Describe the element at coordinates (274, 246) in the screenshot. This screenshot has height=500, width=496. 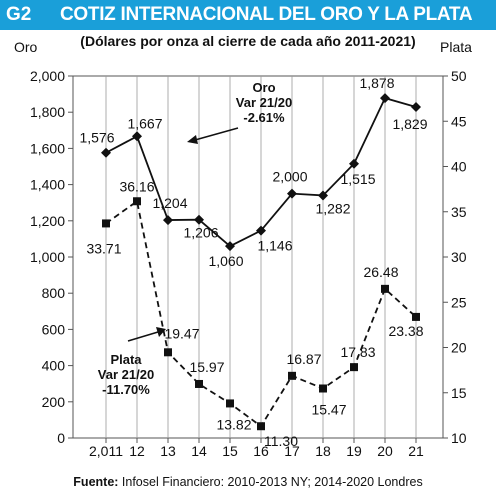
I see `oro-data-label: 1,146` at that location.